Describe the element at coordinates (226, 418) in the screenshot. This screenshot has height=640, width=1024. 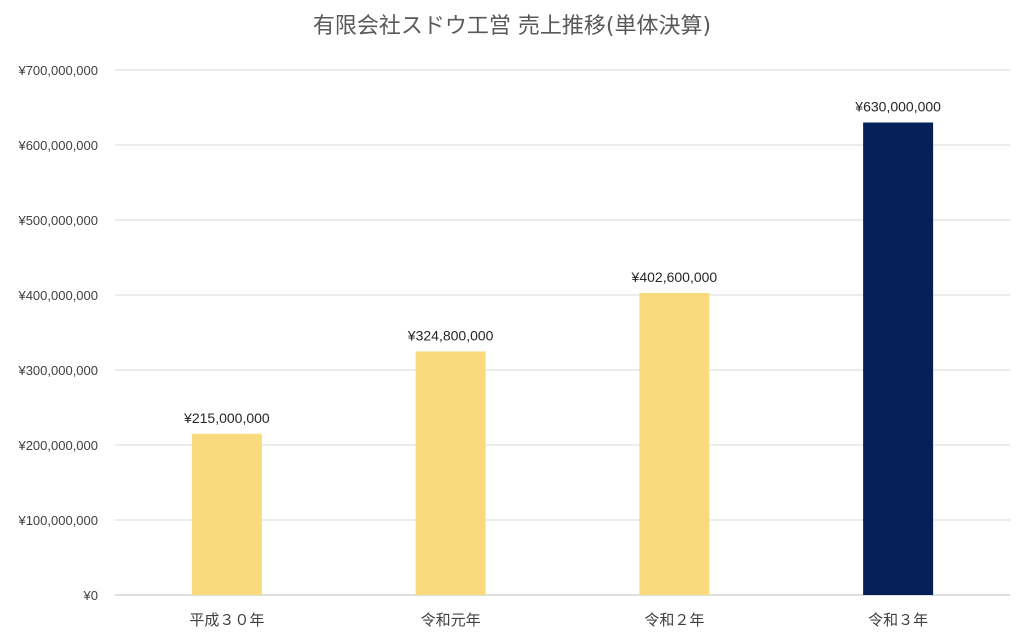
I see `data-label: ¥215,000,000` at that location.